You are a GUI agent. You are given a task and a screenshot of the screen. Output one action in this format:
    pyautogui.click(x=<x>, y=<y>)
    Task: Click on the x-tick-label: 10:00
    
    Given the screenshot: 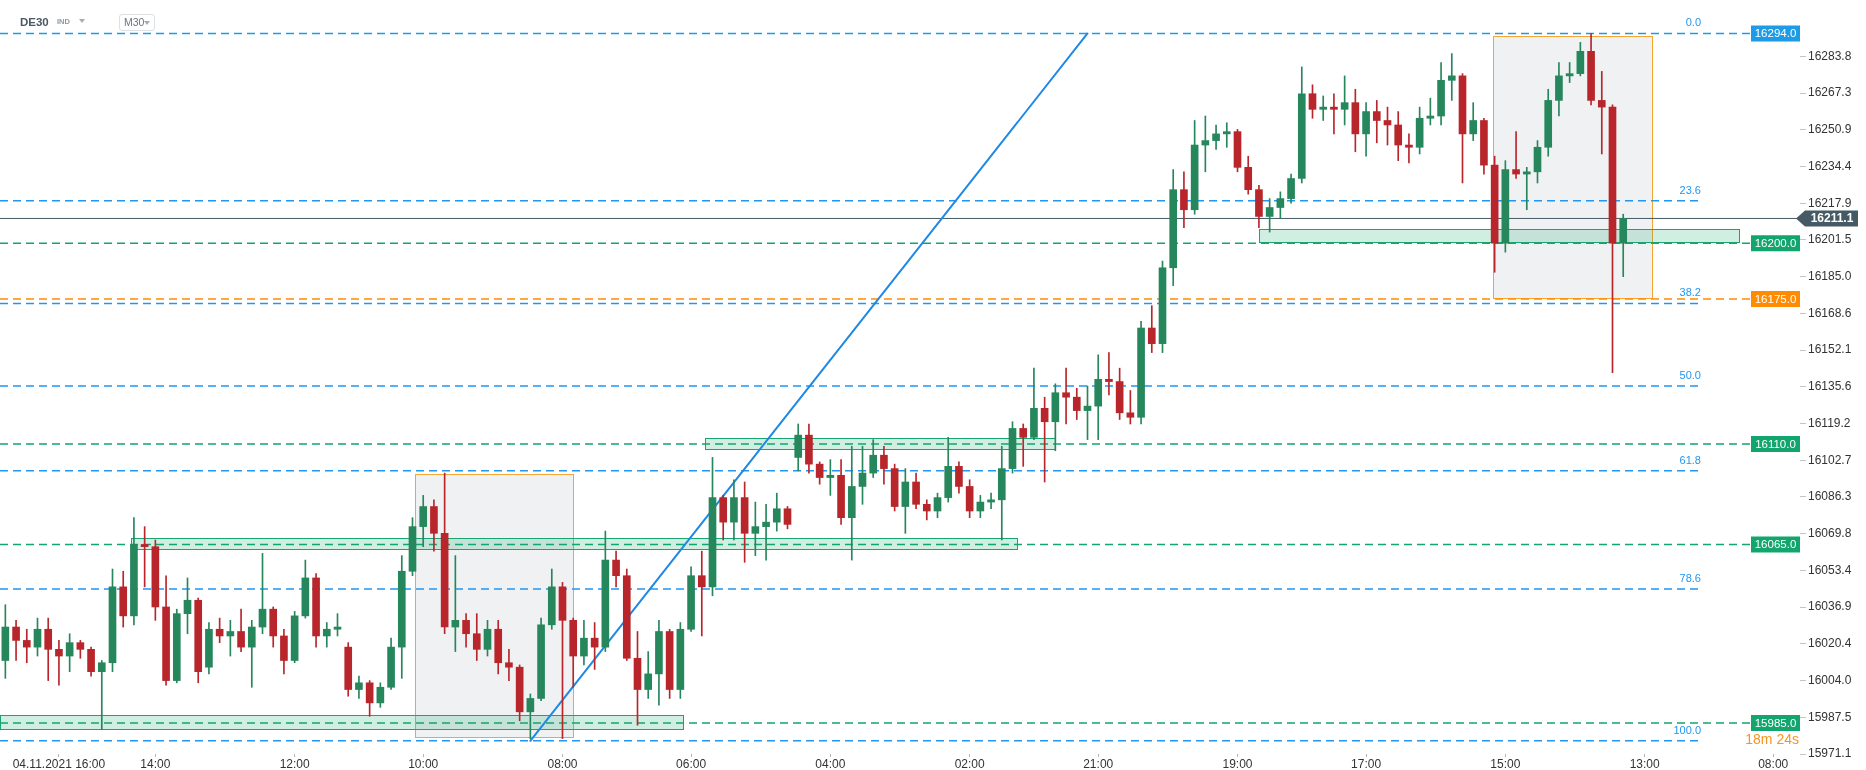 What is the action you would take?
    pyautogui.click(x=423, y=763)
    